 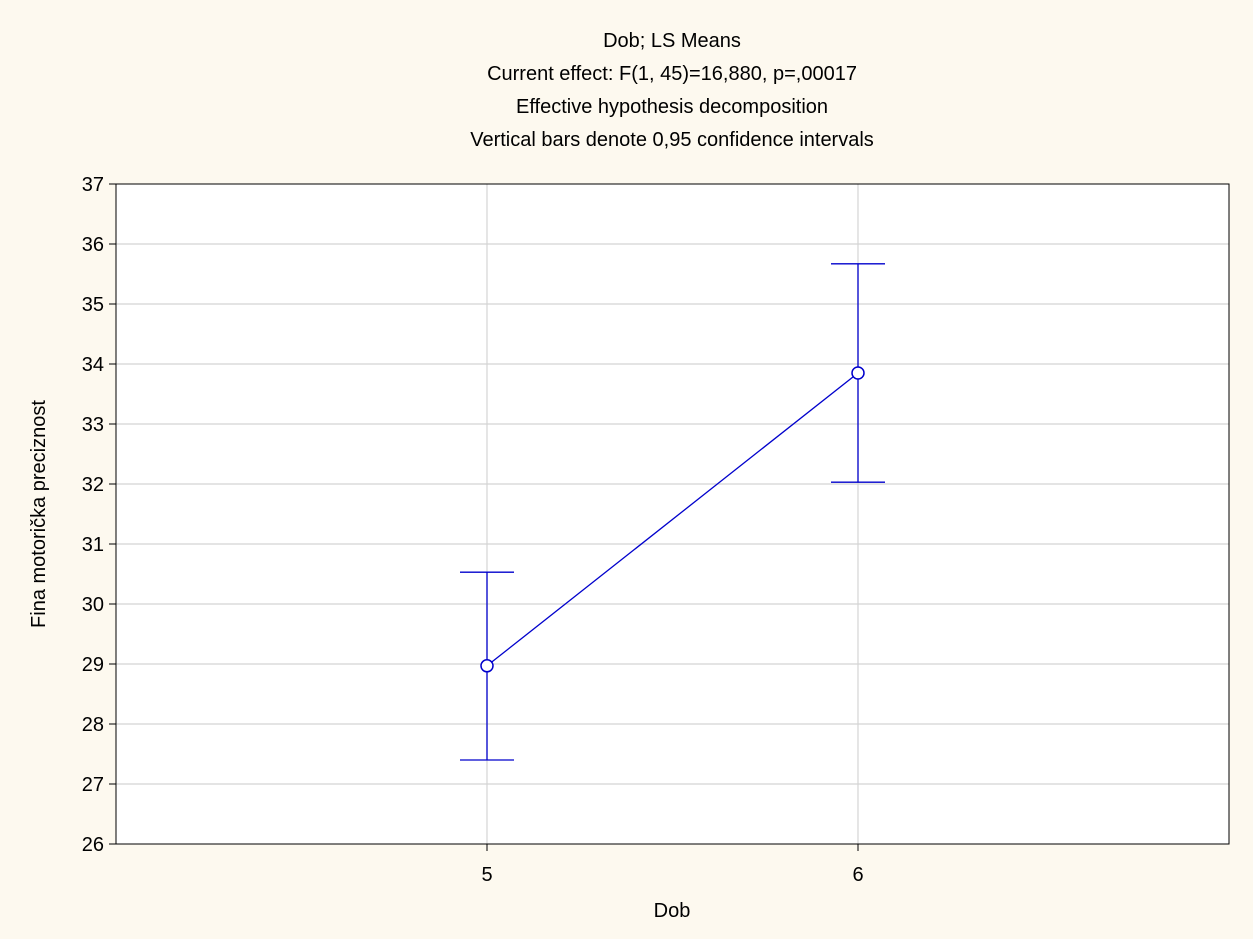 I want to click on y-axis-label: Fina motorička preciznost, so click(x=39, y=514).